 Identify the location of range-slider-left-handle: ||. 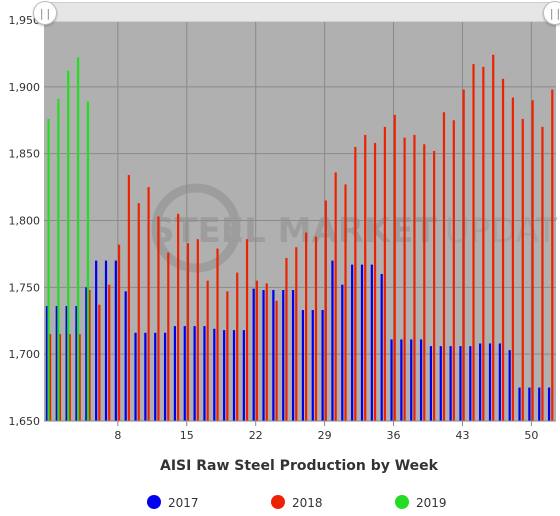
(45, 13).